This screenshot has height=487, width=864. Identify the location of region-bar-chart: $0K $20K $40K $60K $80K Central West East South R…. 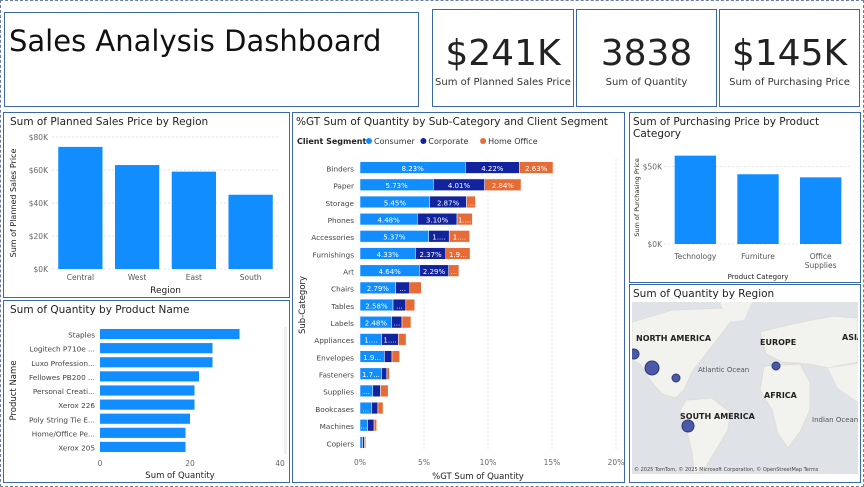
(146, 205).